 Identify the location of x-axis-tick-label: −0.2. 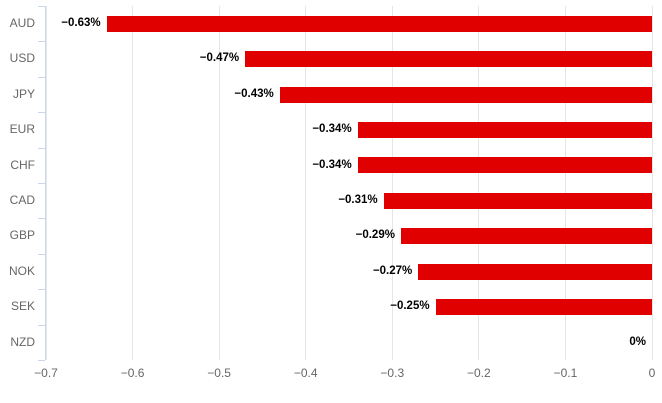
(478, 373).